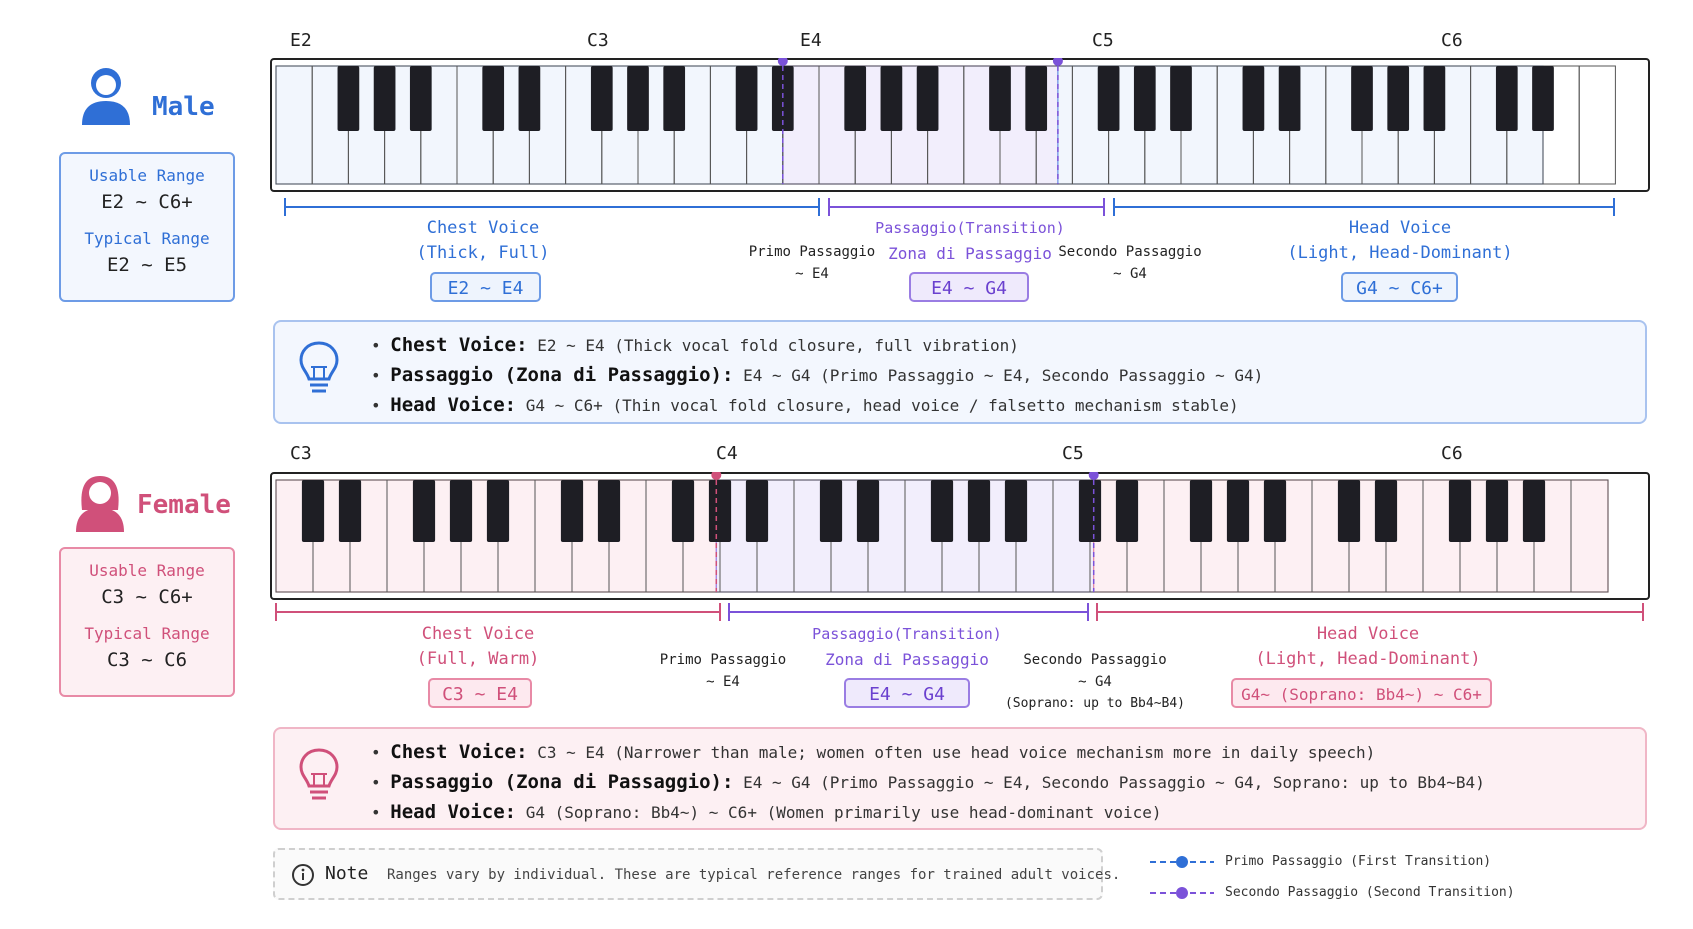 Image resolution: width=1693 pixels, height=929 pixels. I want to click on male-primo-value: ~ E4, so click(812, 274).